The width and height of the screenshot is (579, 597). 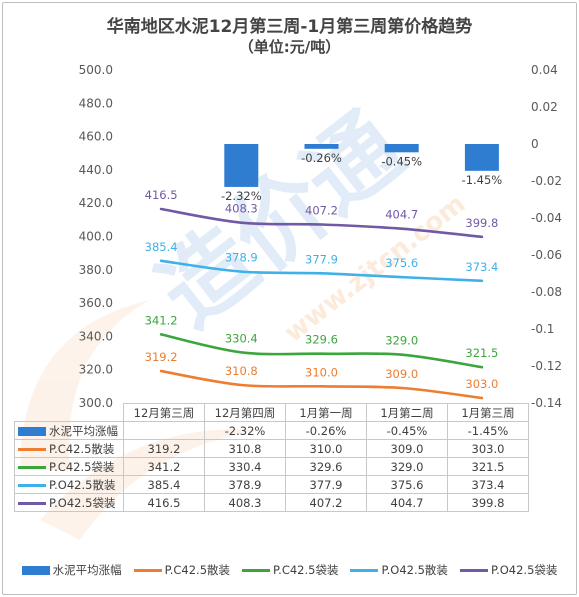 I want to click on table-row-header: P.C42.5散装, so click(x=69, y=448).